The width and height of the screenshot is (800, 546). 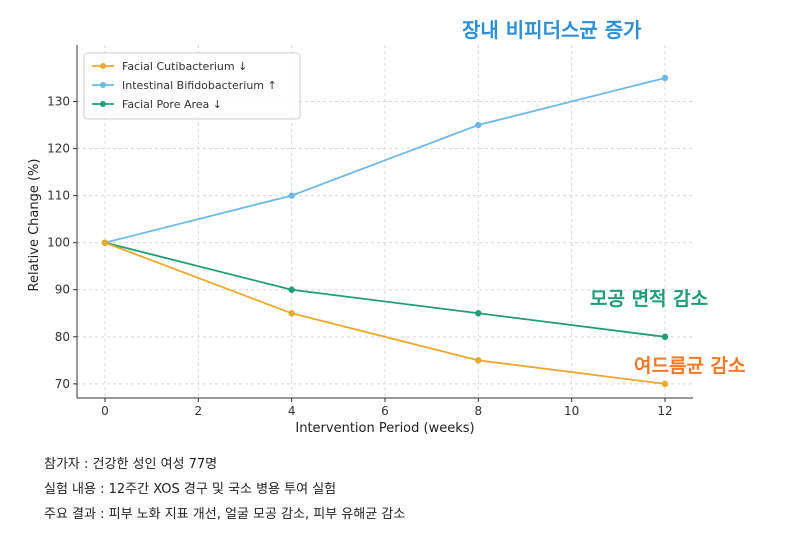 What do you see at coordinates (58, 243) in the screenshot?
I see `y-tick-label: 100` at bounding box center [58, 243].